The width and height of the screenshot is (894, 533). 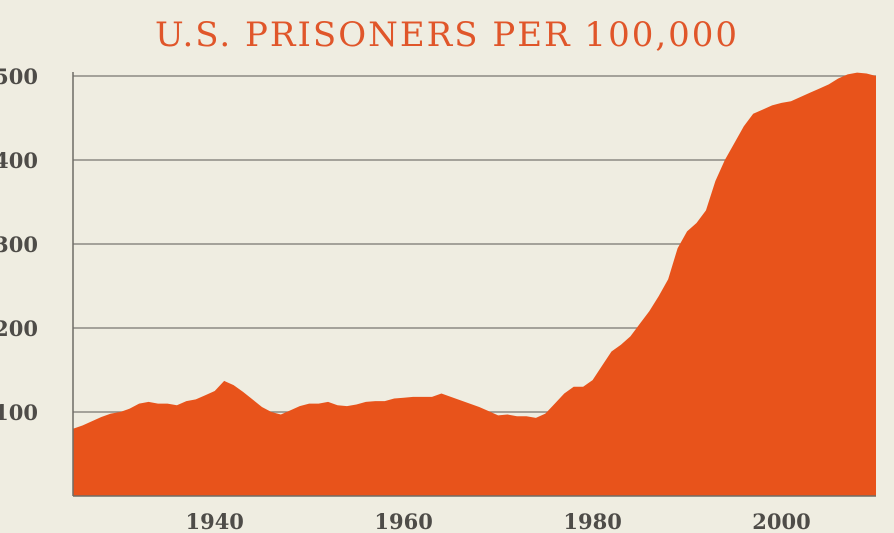 What do you see at coordinates (19, 160) in the screenshot?
I see `y-tick-label-400: 400` at bounding box center [19, 160].